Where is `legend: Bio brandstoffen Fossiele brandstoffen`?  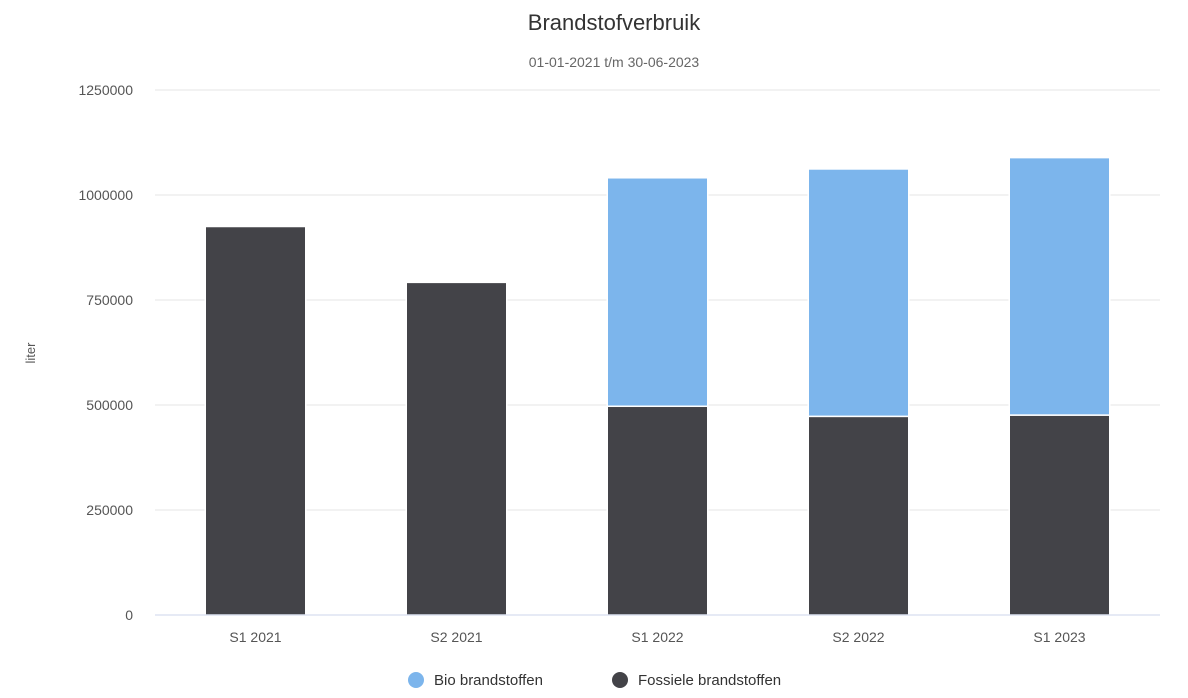 legend: Bio brandstoffen Fossiele brandstoffen is located at coordinates (594, 680).